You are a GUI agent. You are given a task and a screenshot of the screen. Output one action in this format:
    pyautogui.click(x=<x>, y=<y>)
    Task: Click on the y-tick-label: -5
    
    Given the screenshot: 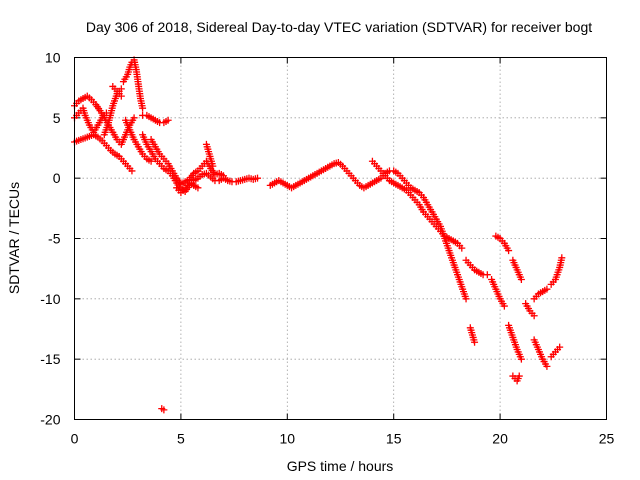 What is the action you would take?
    pyautogui.click(x=54, y=239)
    